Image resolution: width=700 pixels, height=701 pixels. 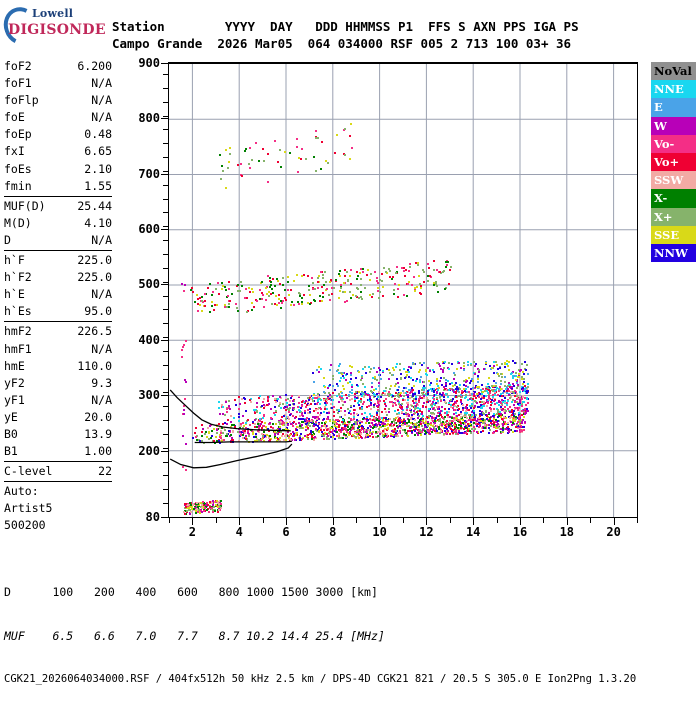 What do you see at coordinates (58, 223) in the screenshot?
I see `param-row-md: M(D) 4.10` at bounding box center [58, 223].